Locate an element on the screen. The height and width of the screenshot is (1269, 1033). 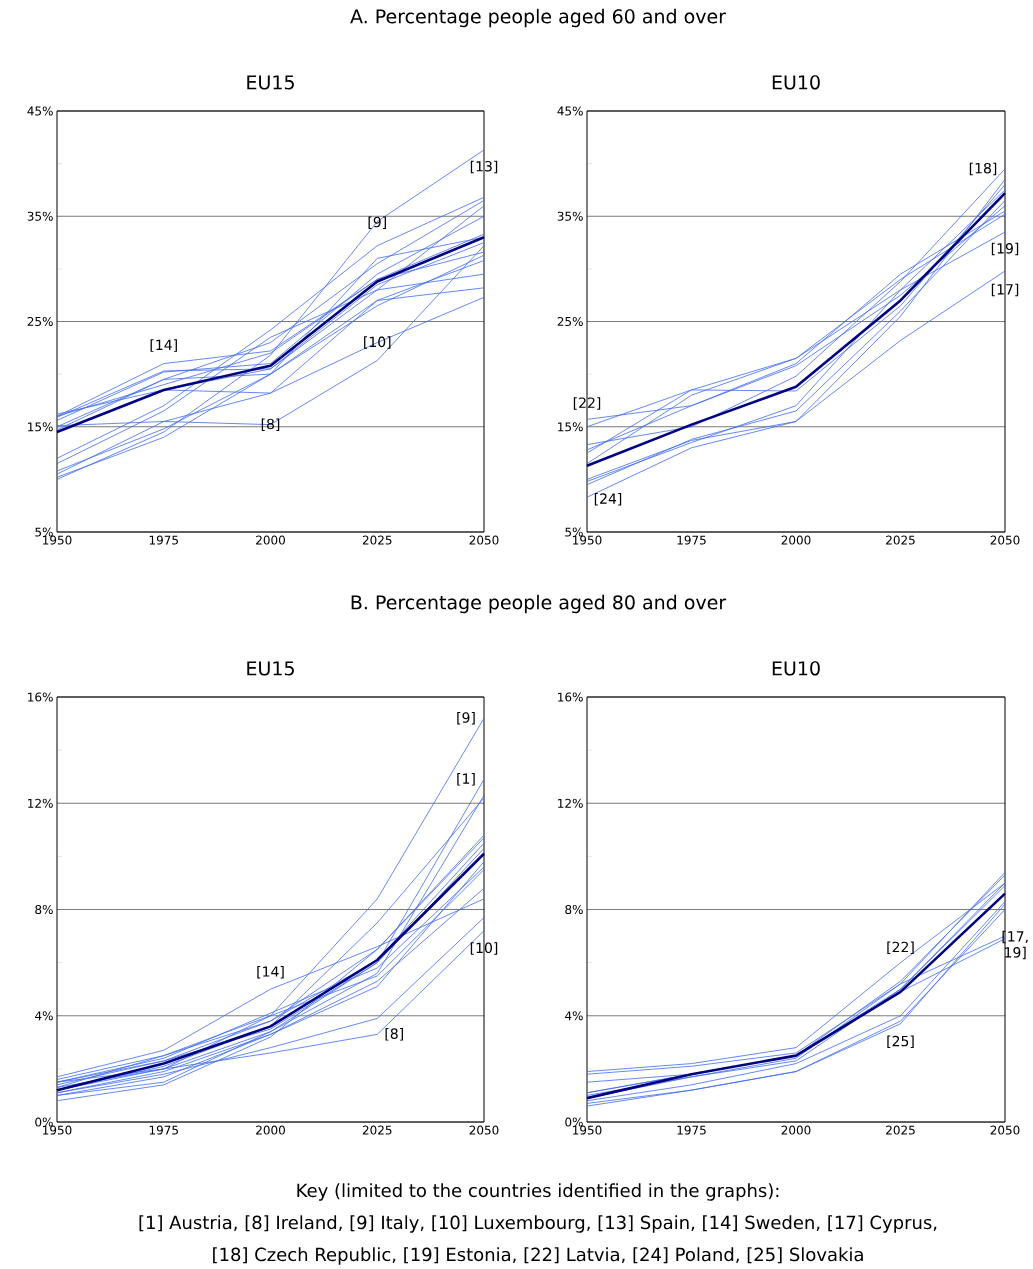
annotation: [17] is located at coordinates (1005, 290).